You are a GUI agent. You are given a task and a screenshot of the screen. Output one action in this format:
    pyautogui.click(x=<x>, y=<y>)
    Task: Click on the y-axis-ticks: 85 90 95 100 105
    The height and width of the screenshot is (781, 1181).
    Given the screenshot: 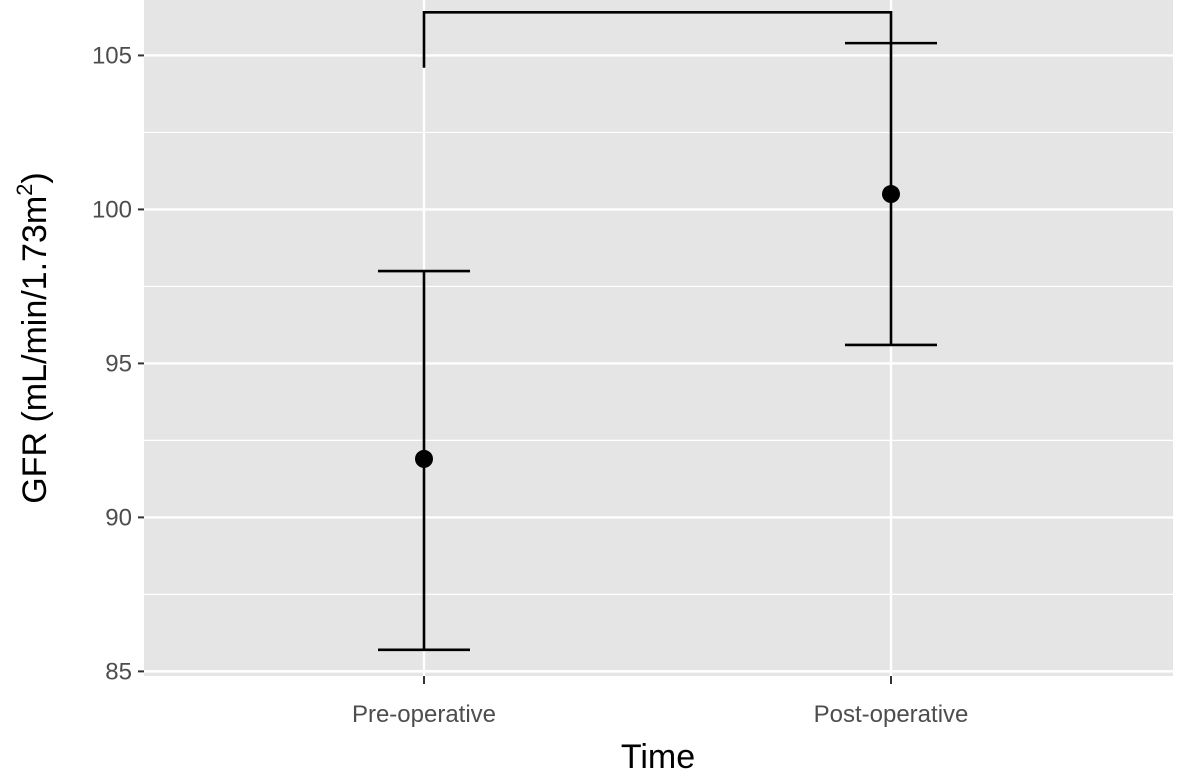 What is the action you would take?
    pyautogui.click(x=118, y=363)
    